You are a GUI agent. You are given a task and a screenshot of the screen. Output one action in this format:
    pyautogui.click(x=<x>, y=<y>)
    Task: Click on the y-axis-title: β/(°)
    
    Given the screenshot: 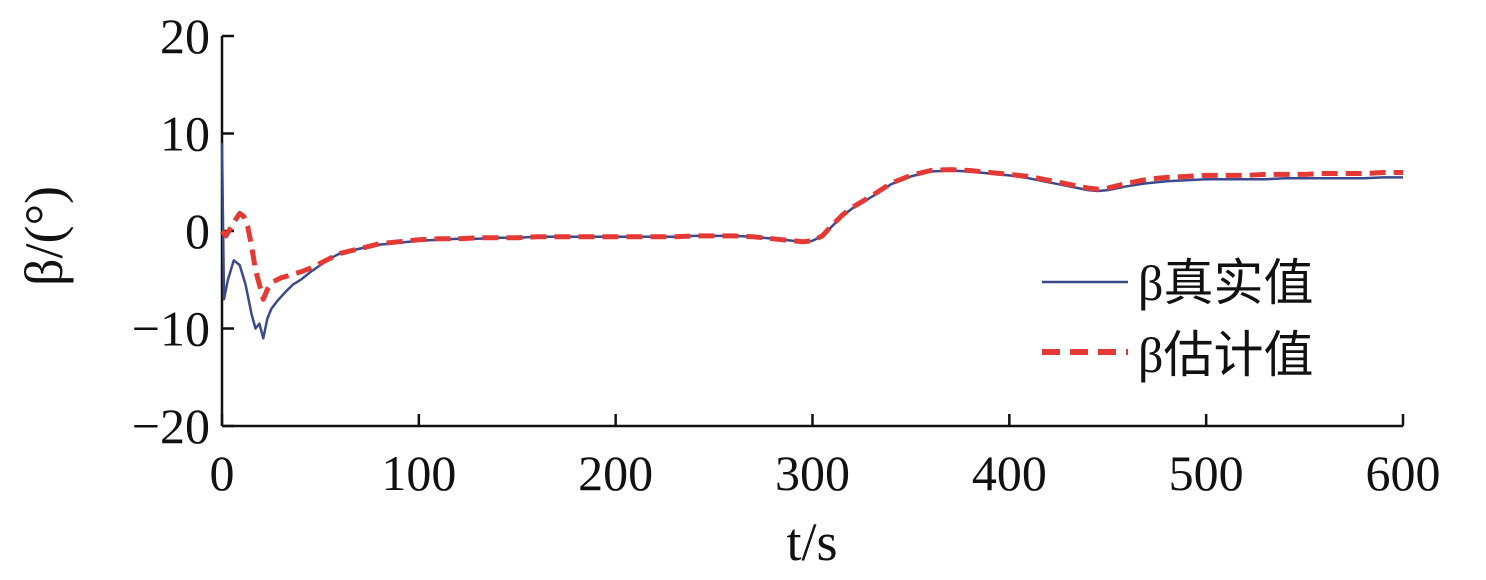 What is the action you would take?
    pyautogui.click(x=44, y=236)
    